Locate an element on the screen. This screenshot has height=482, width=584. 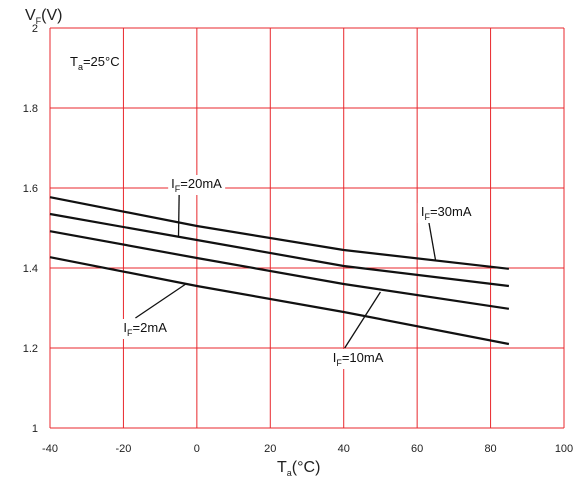
x-tick-label: 0 is located at coordinates (197, 449).